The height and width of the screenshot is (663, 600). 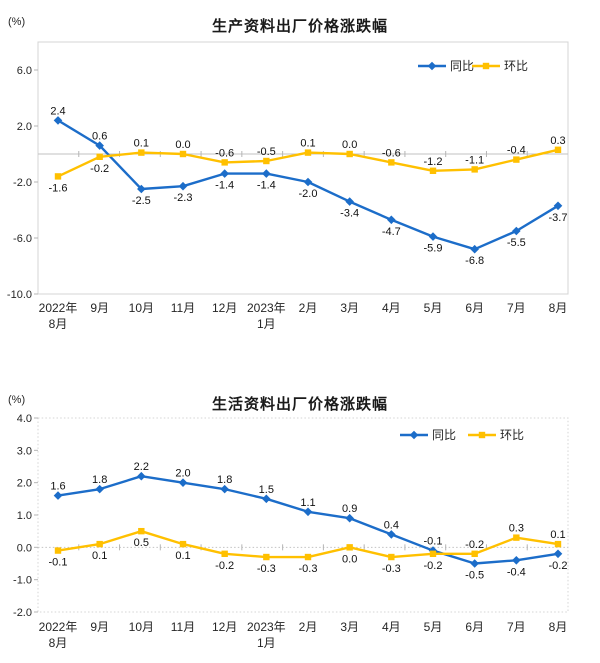 What do you see at coordinates (266, 186) in the screenshot?
I see `data-point-label: -1.4` at bounding box center [266, 186].